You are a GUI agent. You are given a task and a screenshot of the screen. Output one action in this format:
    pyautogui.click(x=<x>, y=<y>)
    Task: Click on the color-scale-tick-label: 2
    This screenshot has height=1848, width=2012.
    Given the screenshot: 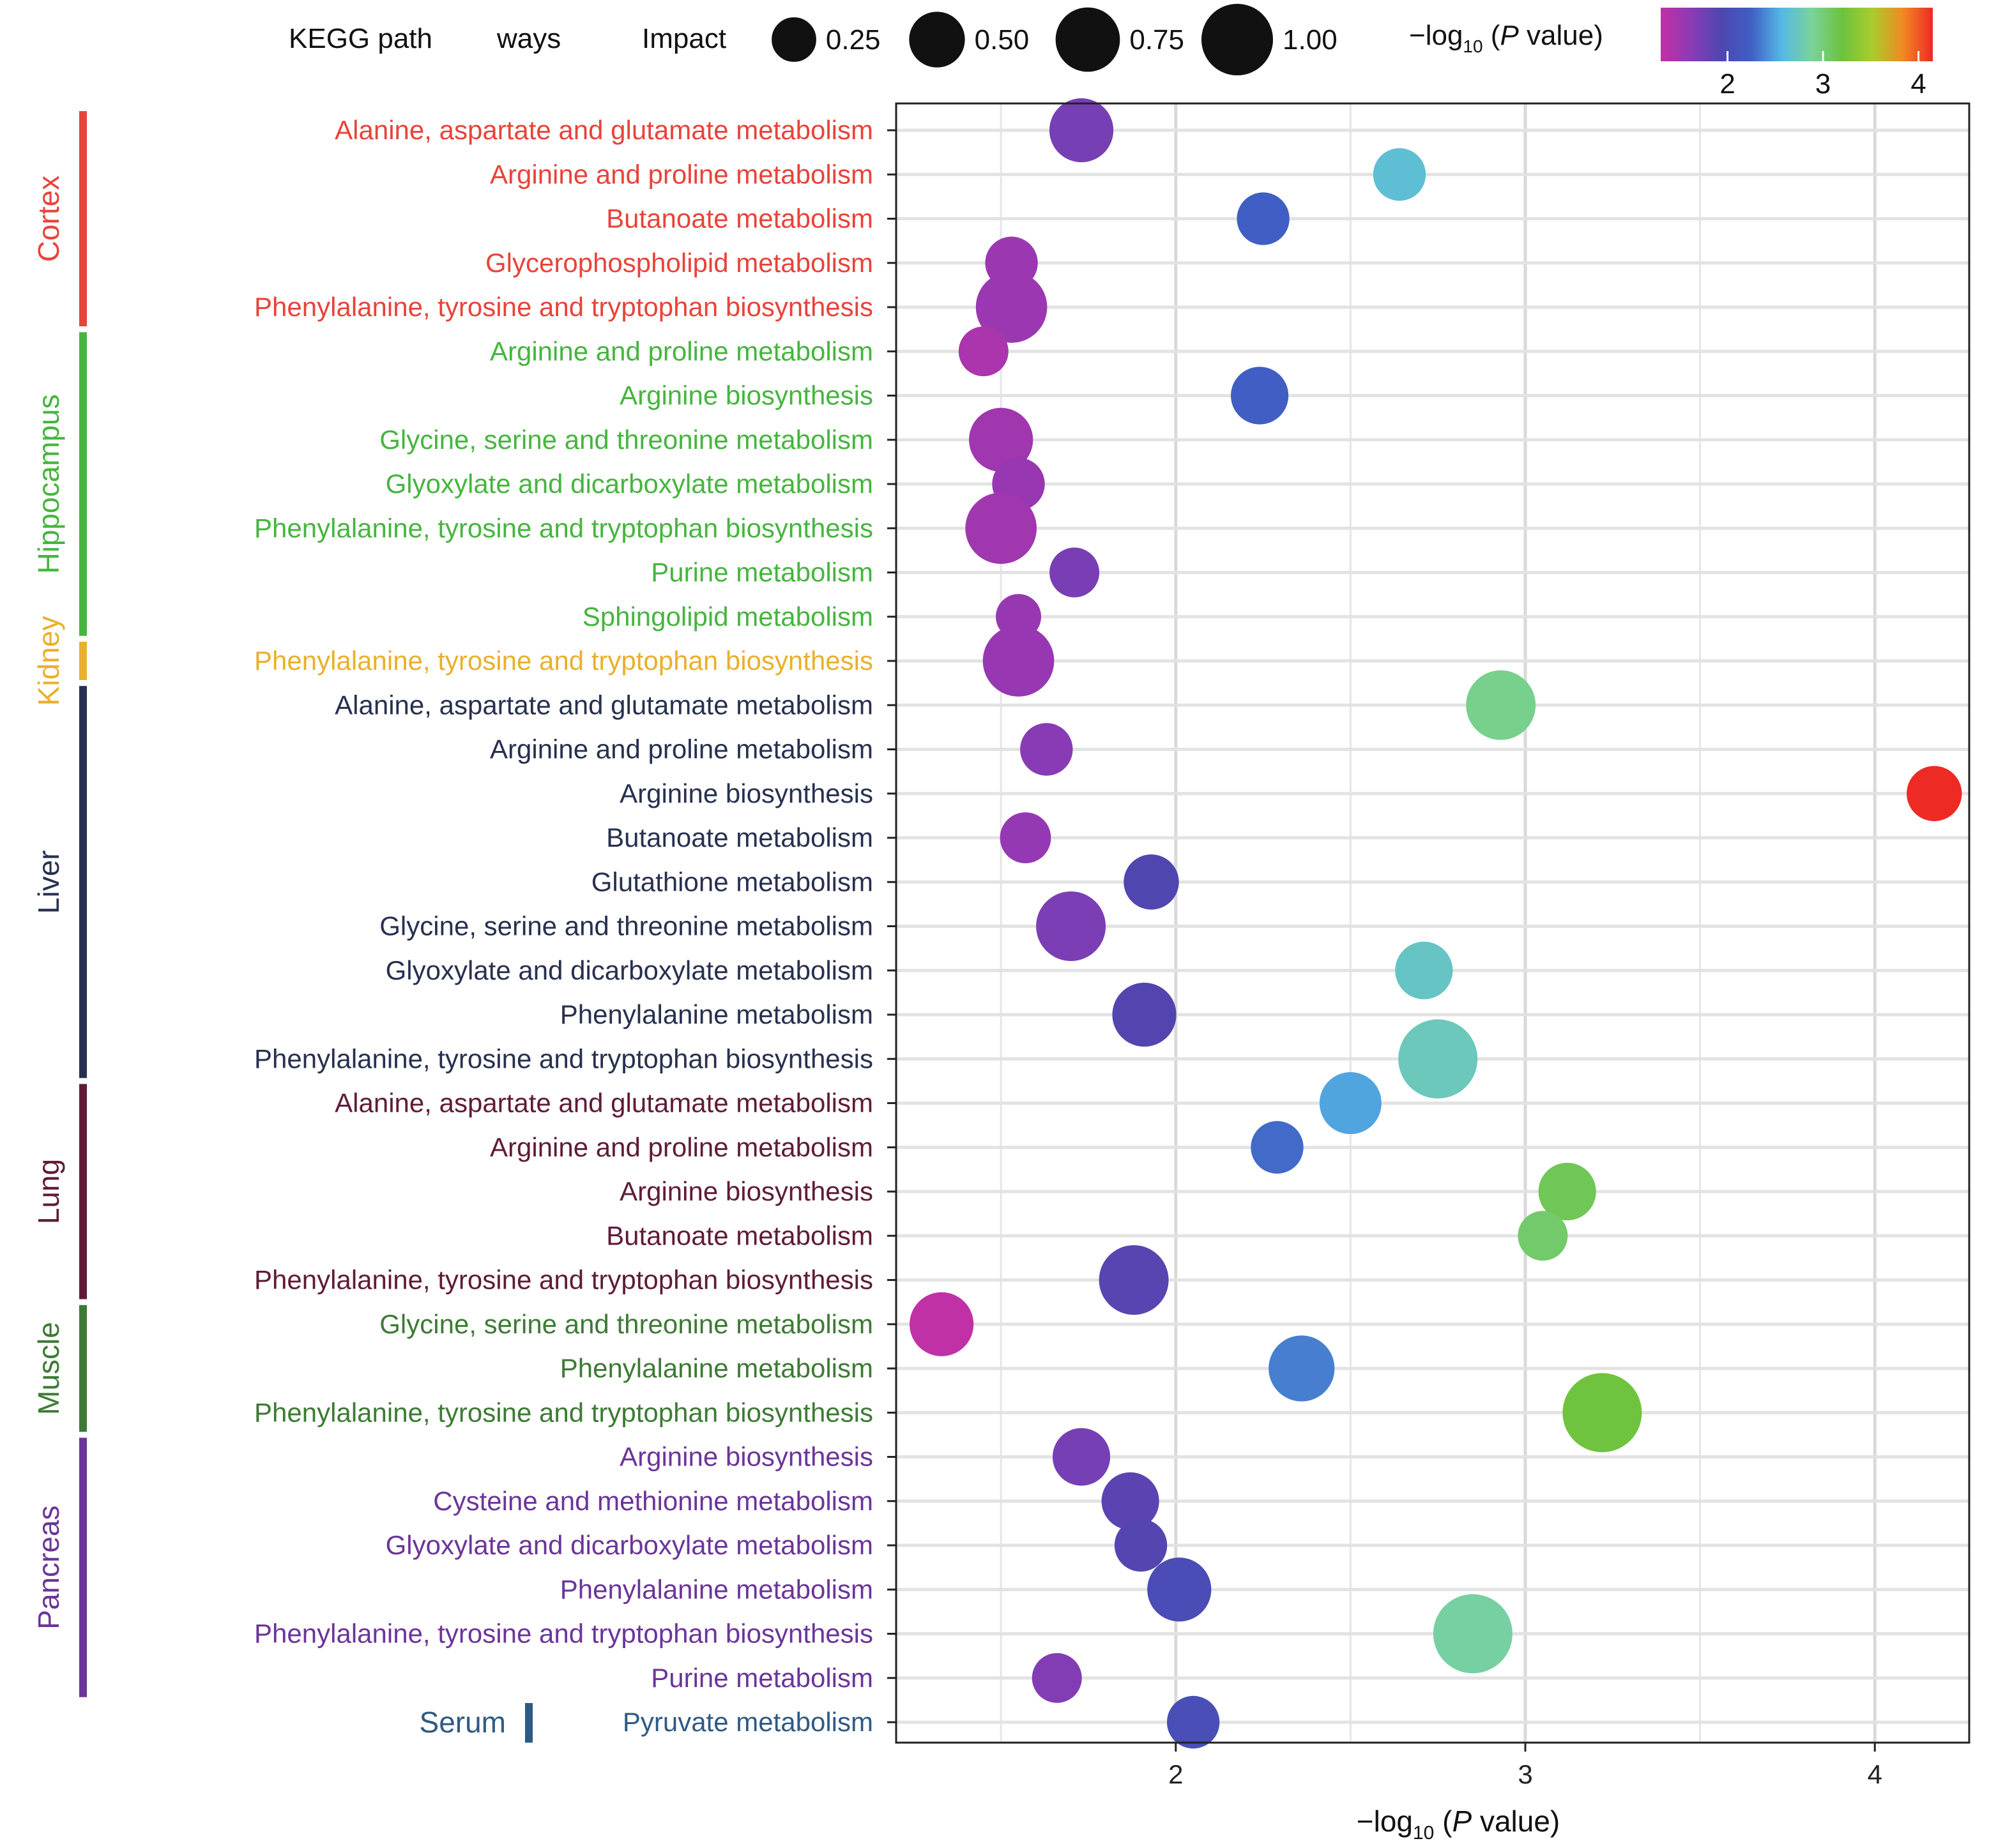 What is the action you would take?
    pyautogui.click(x=1727, y=84)
    